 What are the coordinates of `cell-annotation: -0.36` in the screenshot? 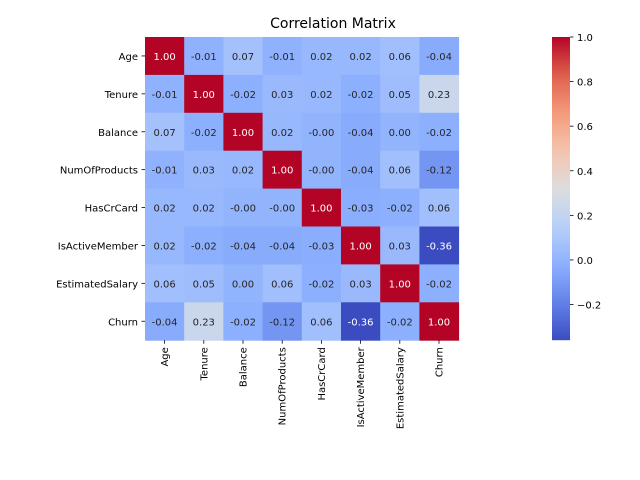 It's located at (439, 246).